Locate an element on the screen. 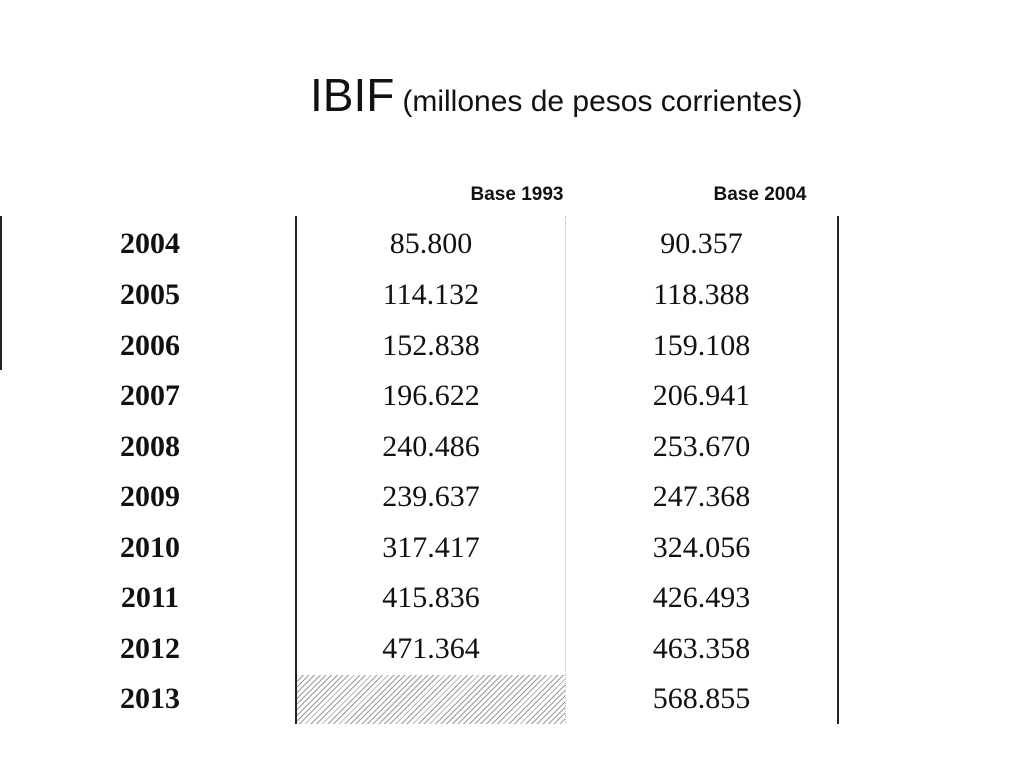 Image resolution: width=1024 pixels, height=768 pixels. base-1993-cell: 239.637 is located at coordinates (431, 496).